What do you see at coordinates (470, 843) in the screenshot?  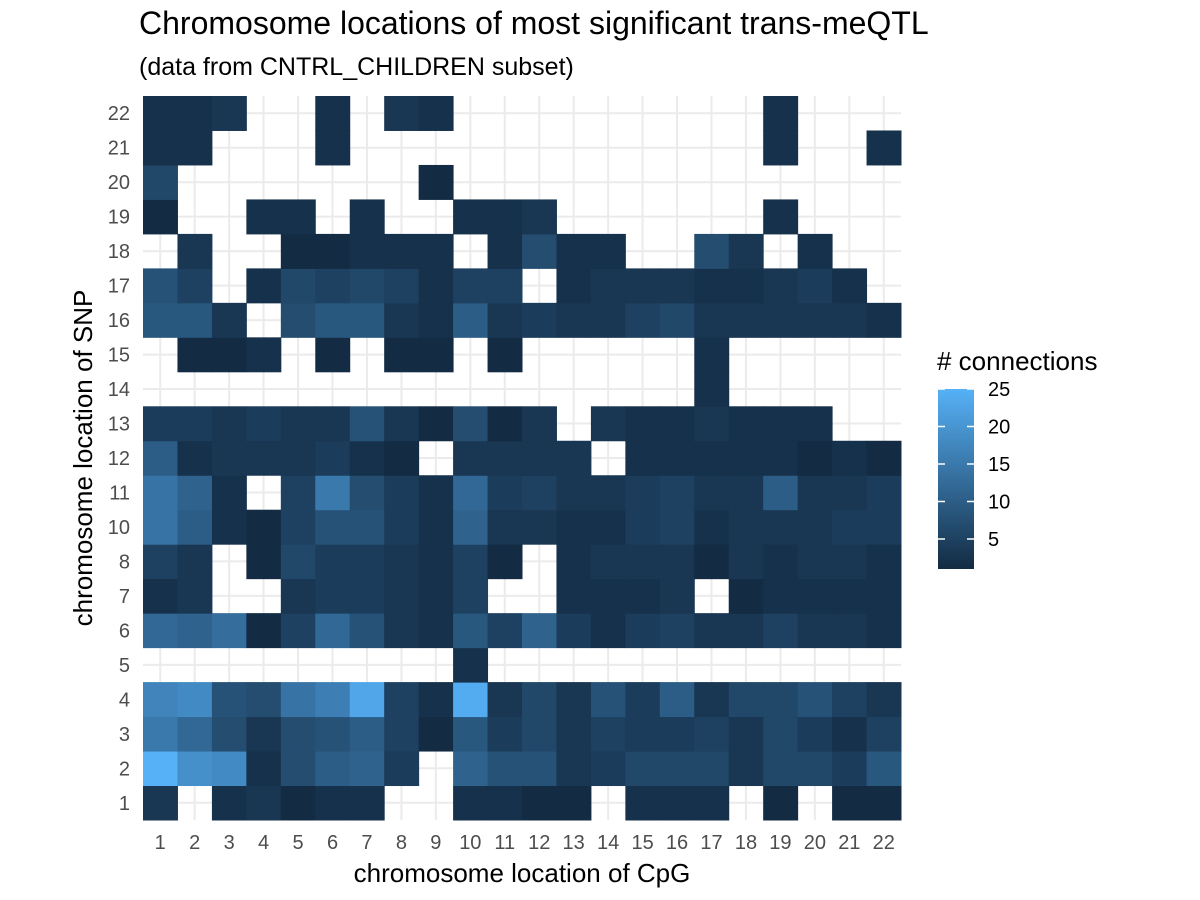 I see `x-tick-label: 10` at bounding box center [470, 843].